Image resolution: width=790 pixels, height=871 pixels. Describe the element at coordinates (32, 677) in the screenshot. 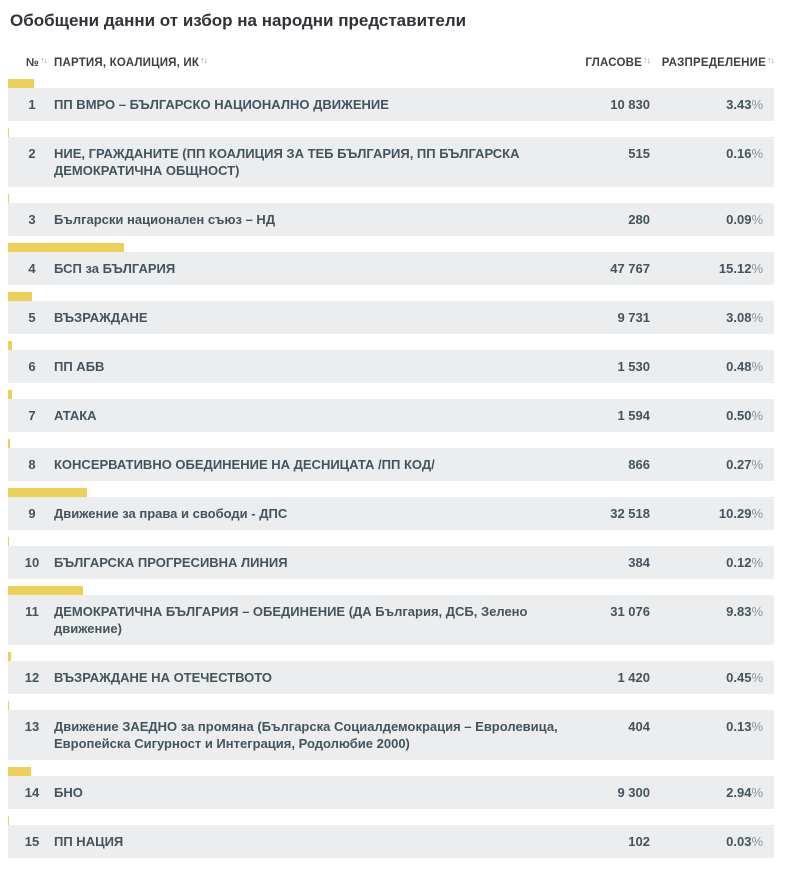

I see `row-number: 12` at that location.